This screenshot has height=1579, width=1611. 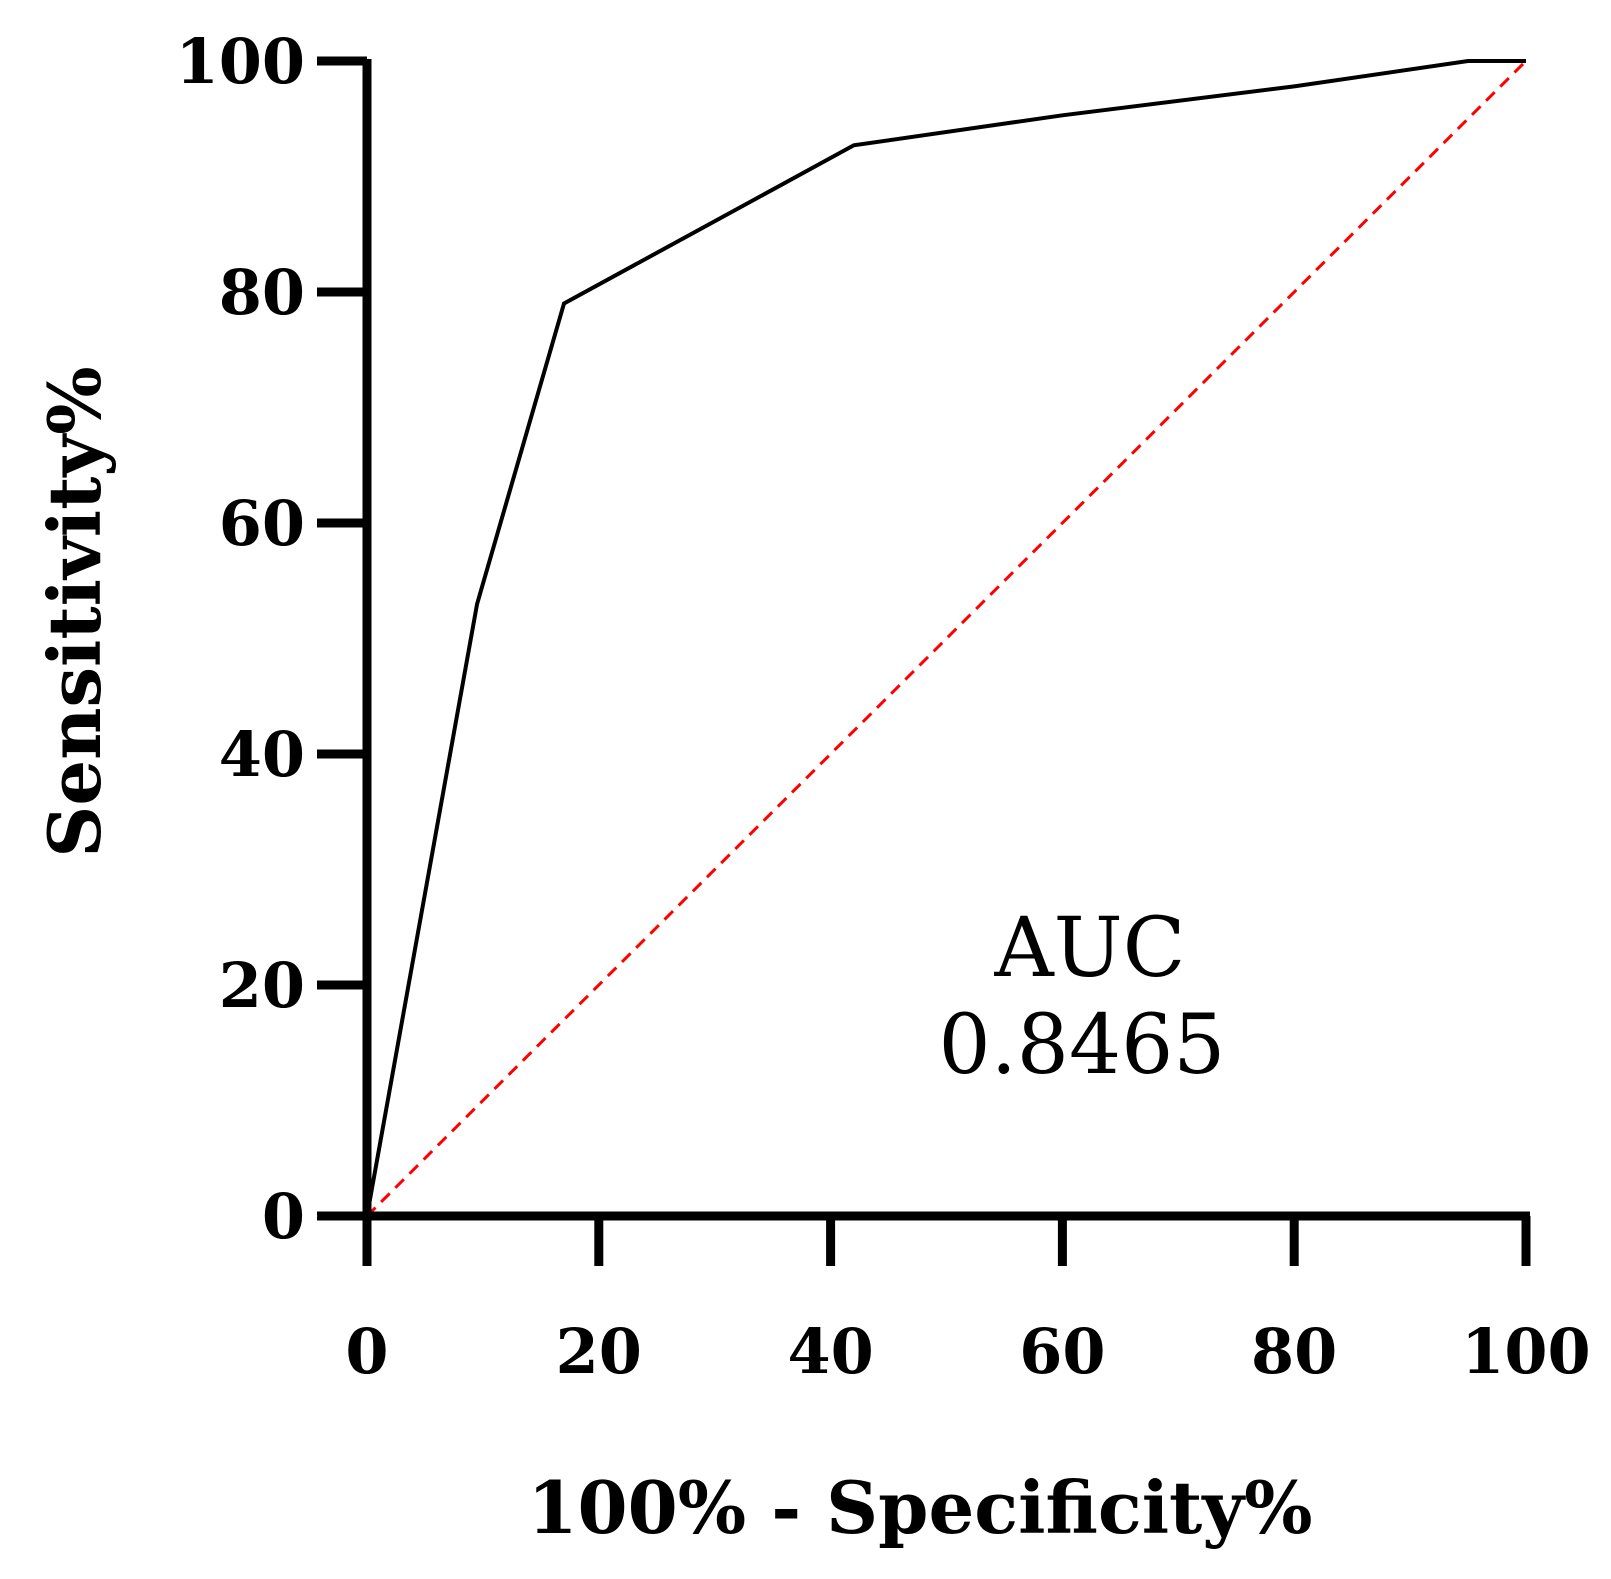 What do you see at coordinates (262, 523) in the screenshot?
I see `y-tick-label: 60` at bounding box center [262, 523].